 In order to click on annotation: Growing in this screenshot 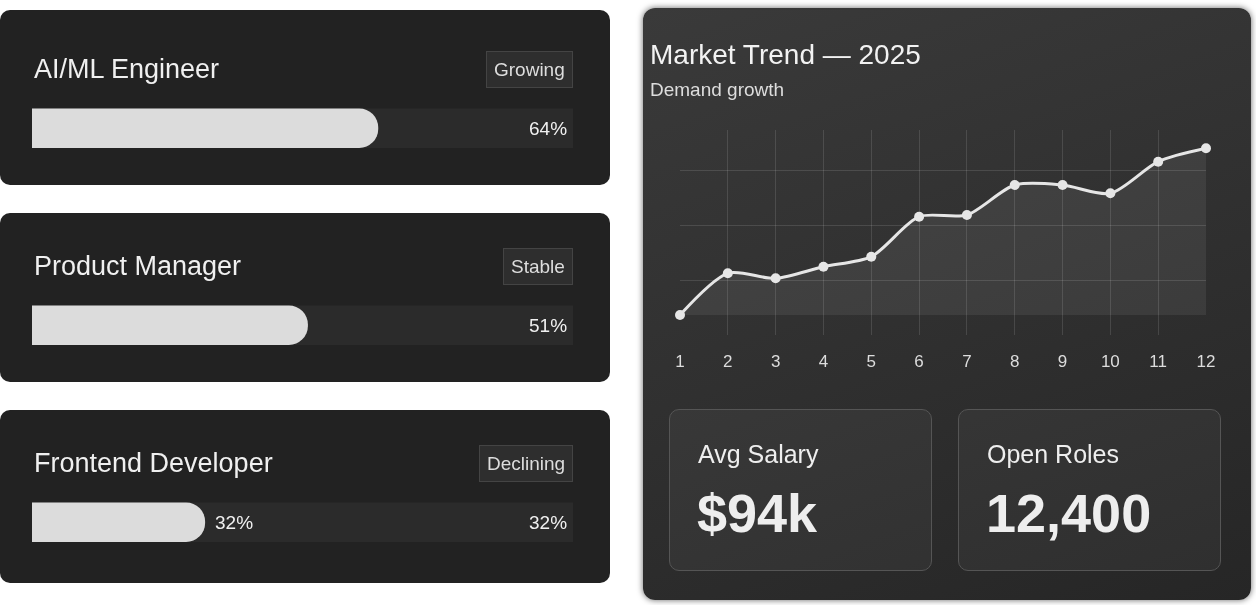, I will do `click(529, 69)`.